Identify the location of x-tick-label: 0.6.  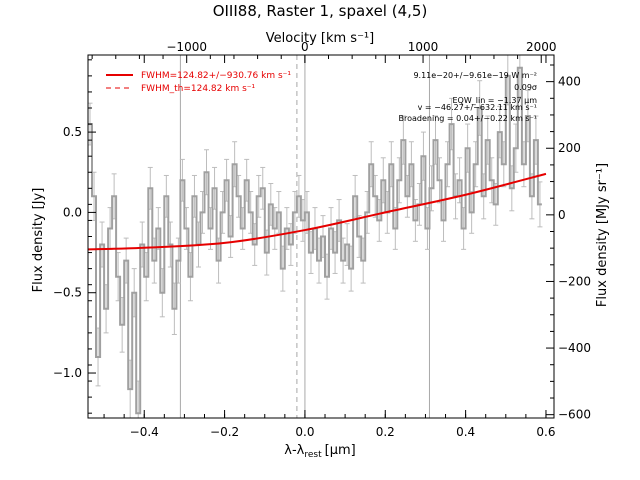
(545, 432).